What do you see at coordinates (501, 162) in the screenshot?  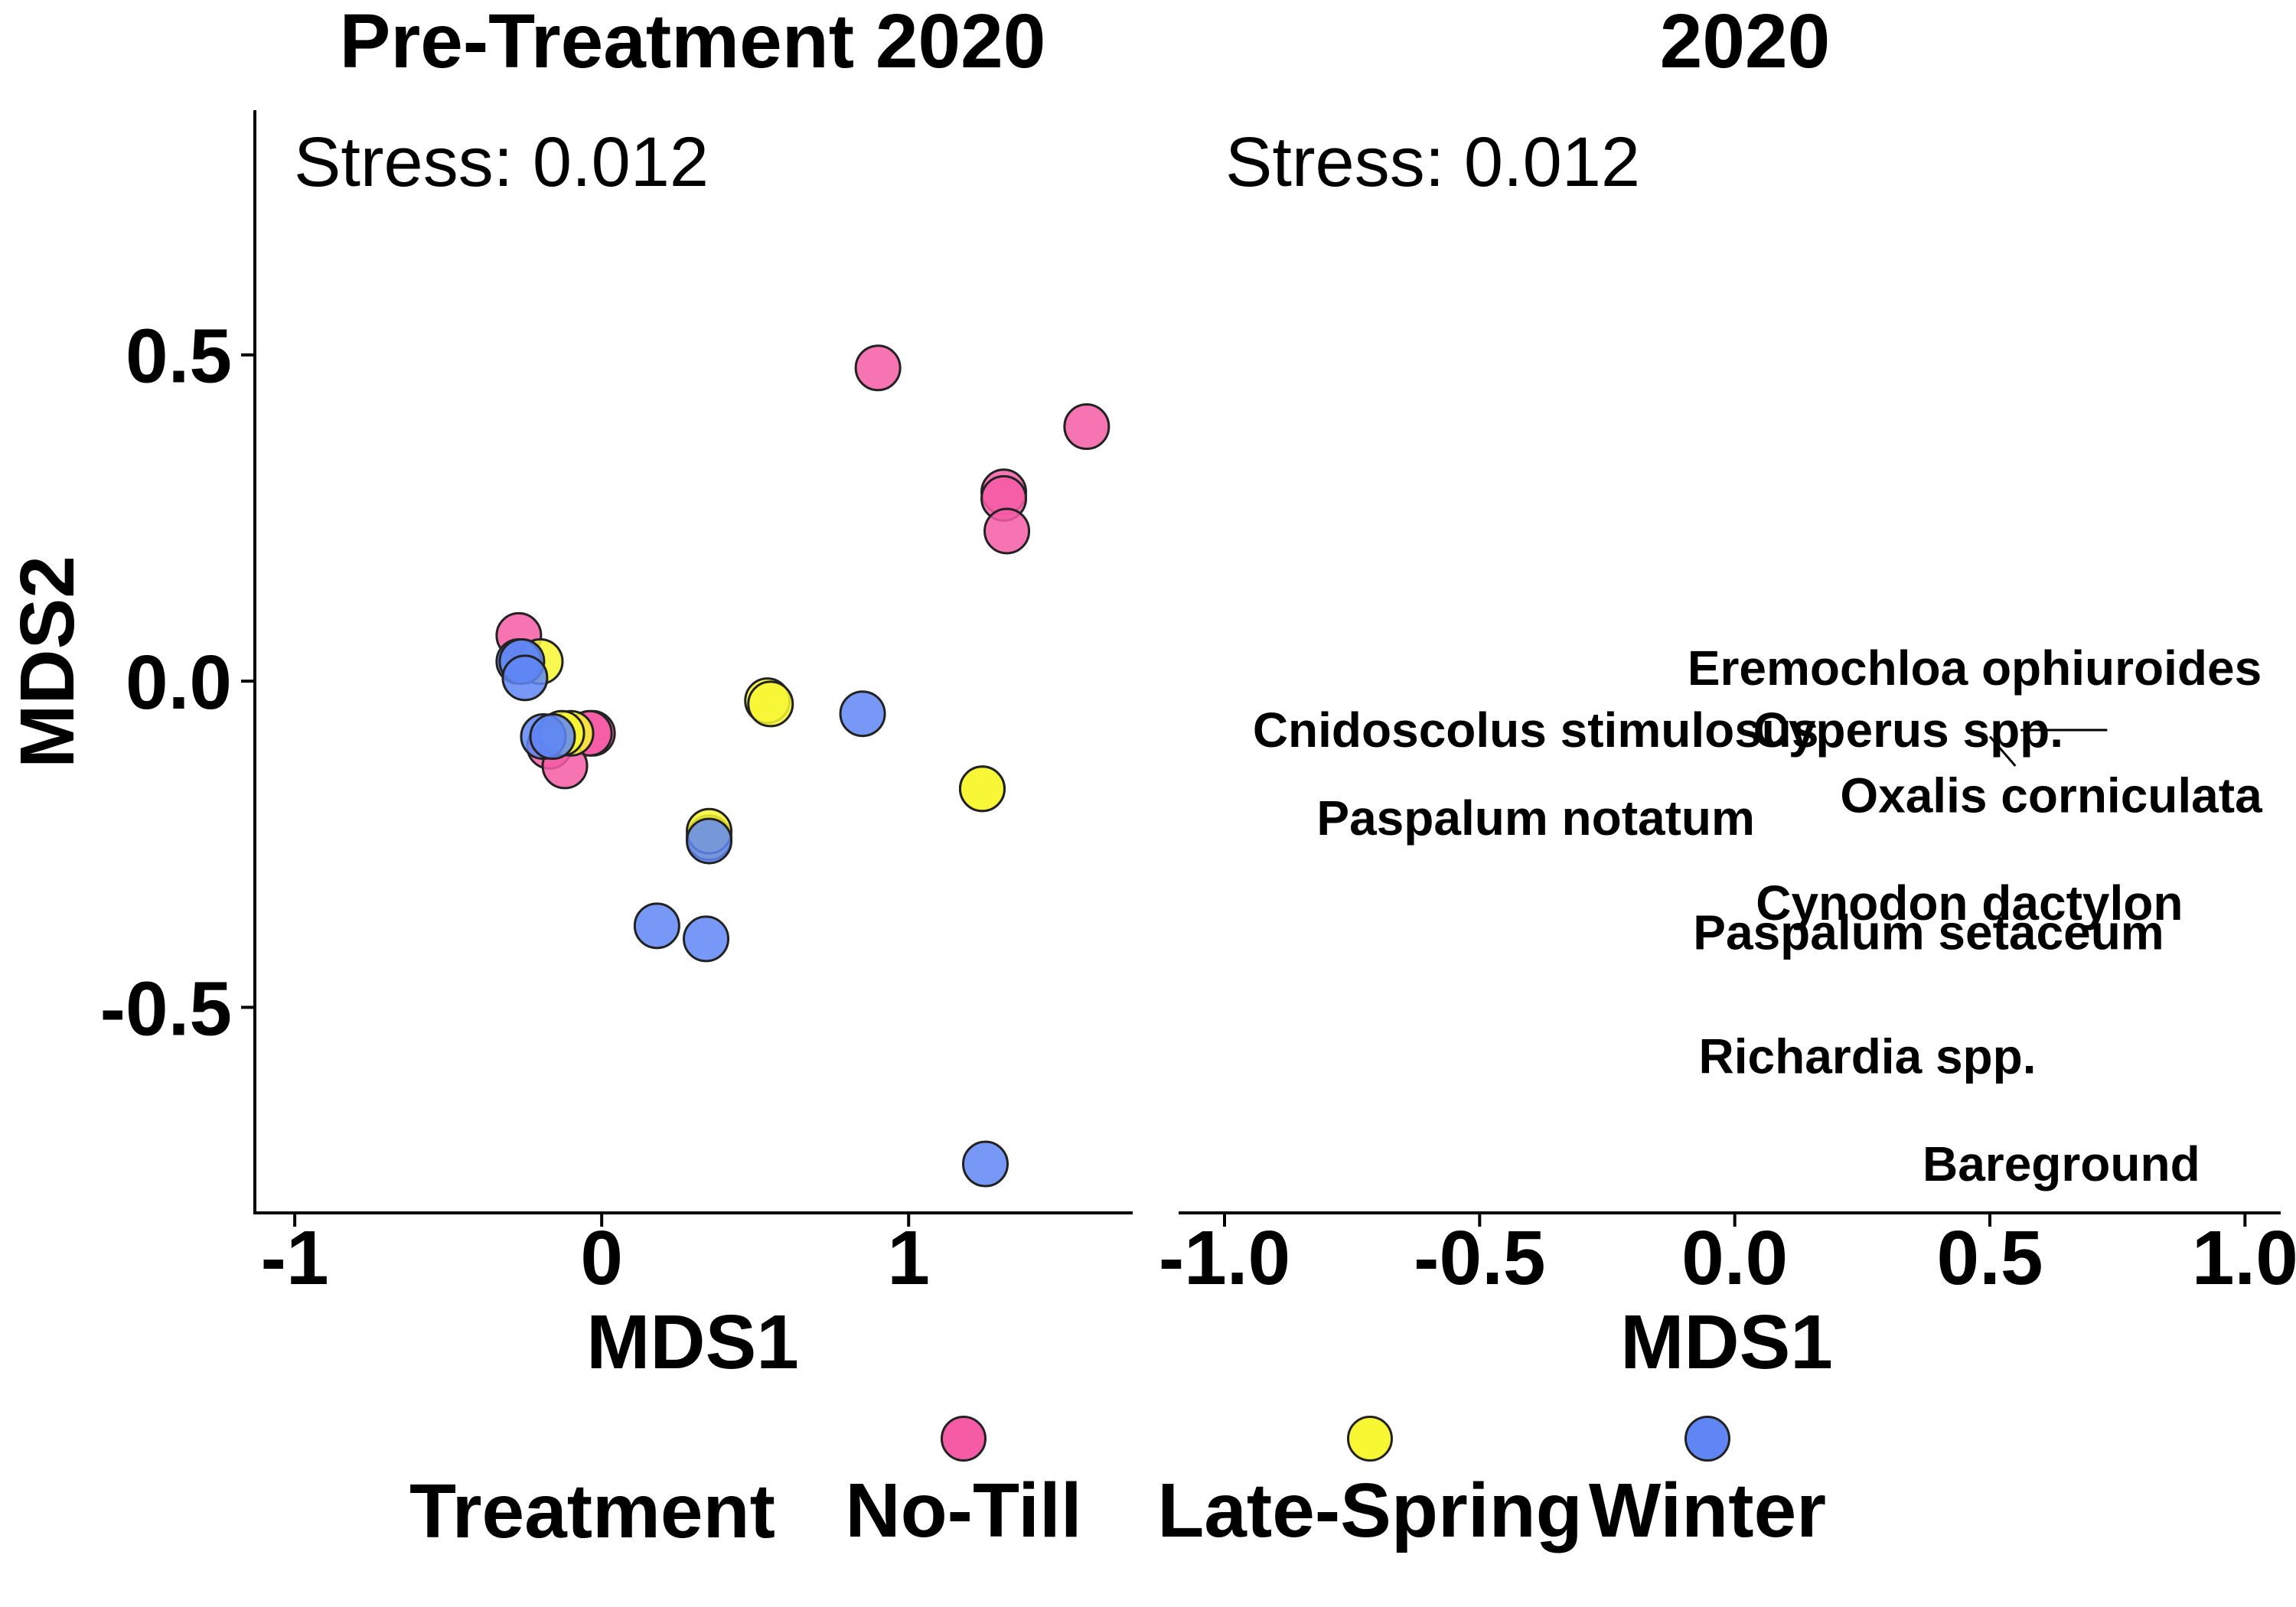 I see `left-stress-annotation: Stress: 0.012` at bounding box center [501, 162].